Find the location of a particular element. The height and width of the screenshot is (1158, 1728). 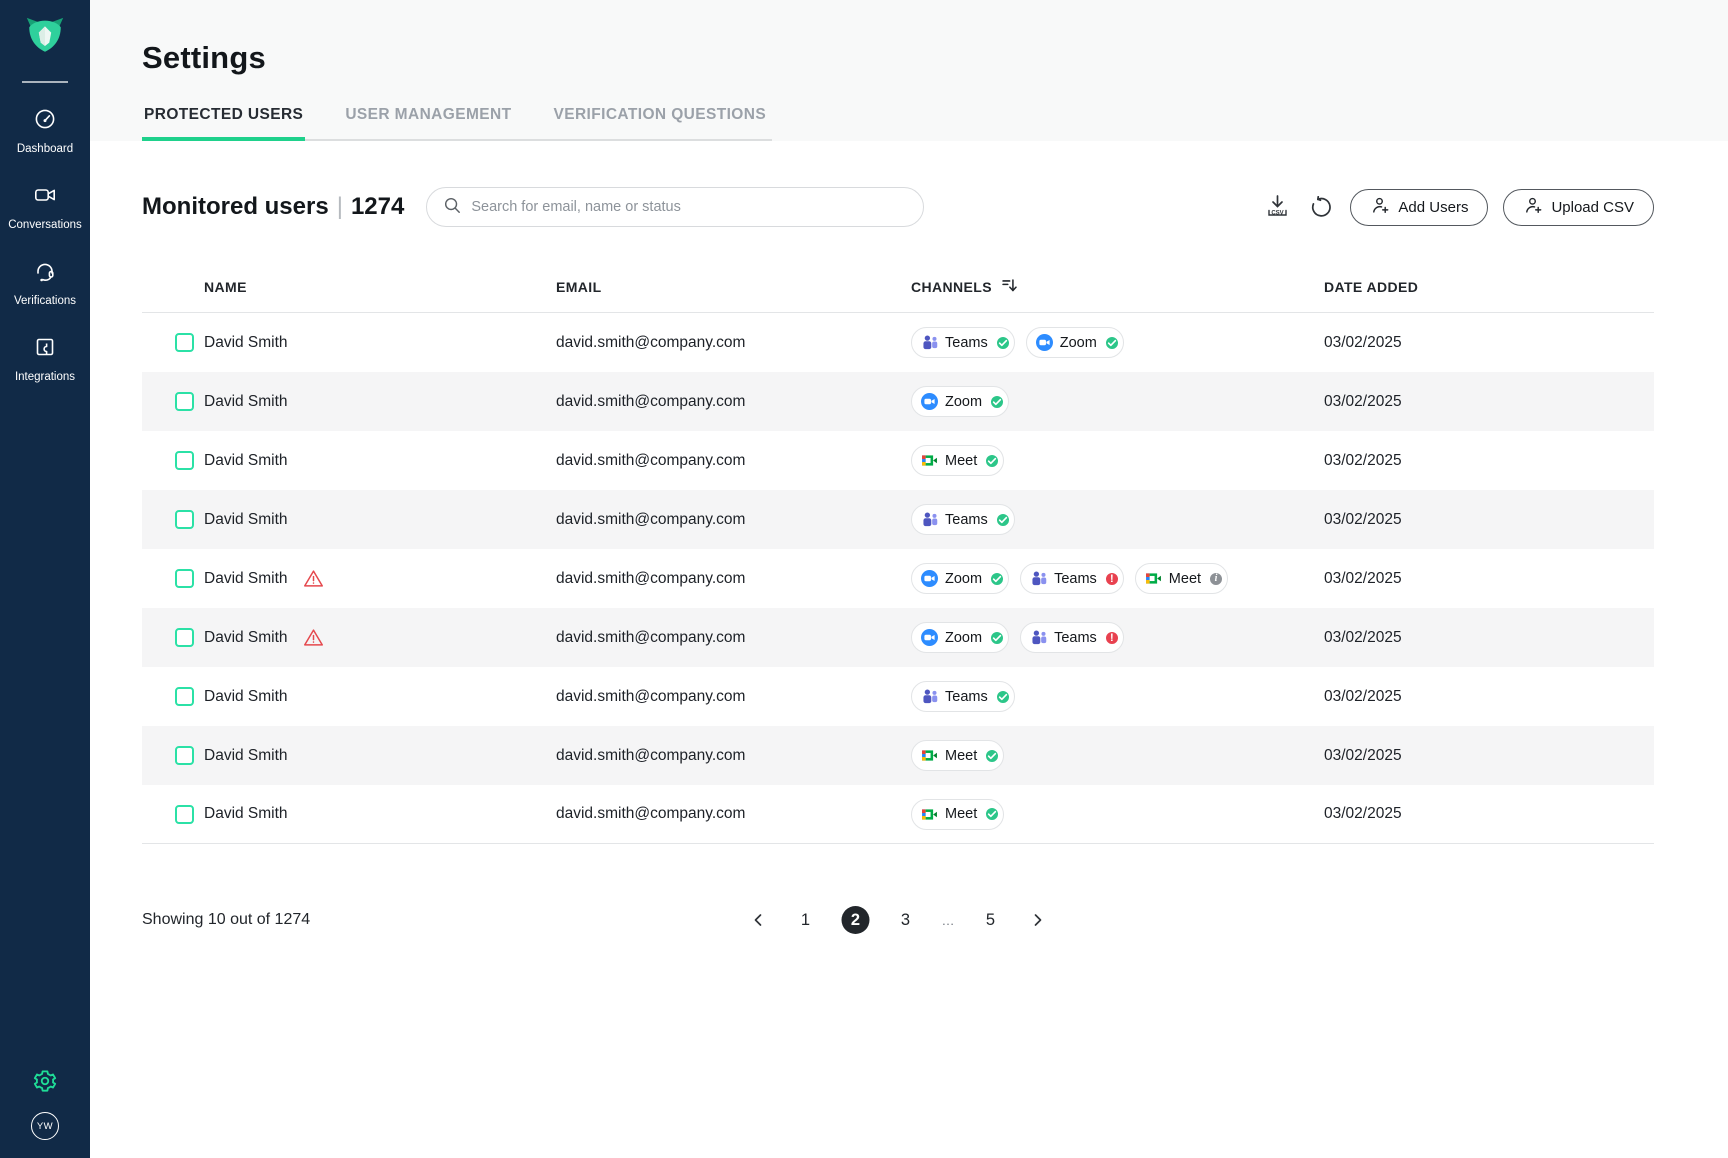

section-title: Monitored users | 1274 is located at coordinates (273, 206).